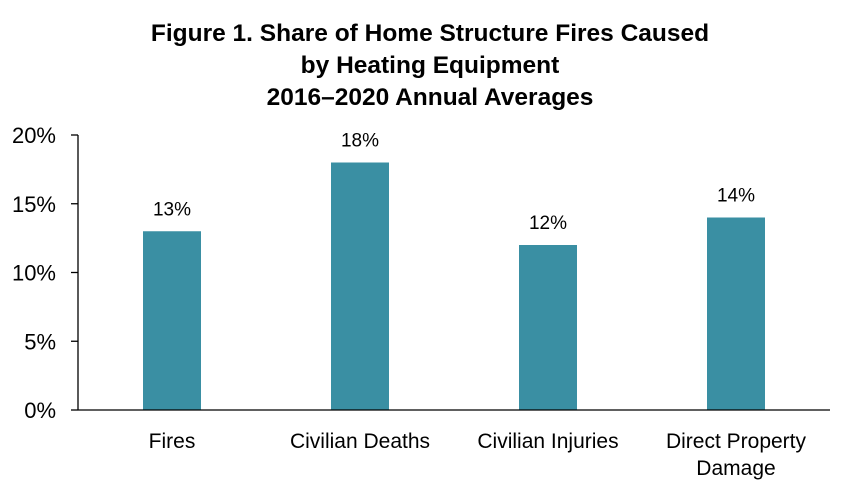 This screenshot has width=860, height=491. I want to click on y-axis-ticks: 0% 5% 10% 15% 20%, so click(45, 273).